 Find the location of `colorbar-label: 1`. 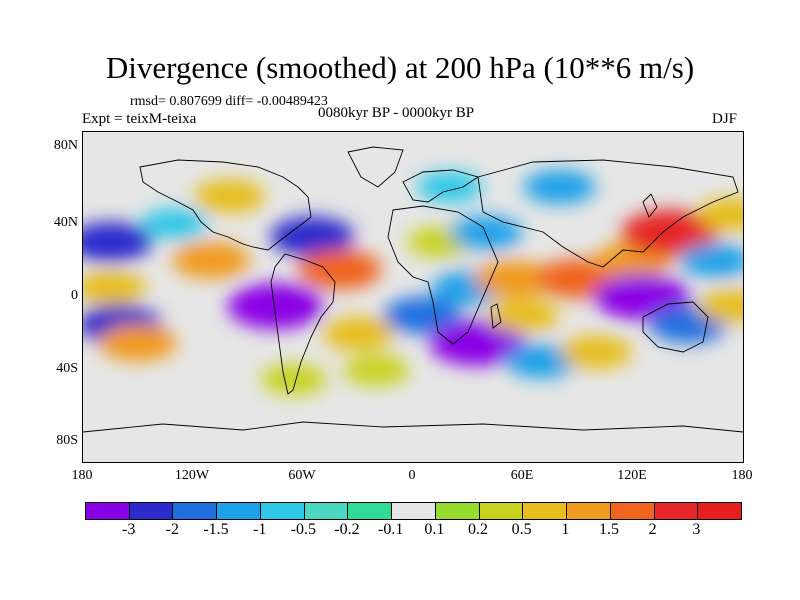

colorbar-label: 1 is located at coordinates (565, 529).